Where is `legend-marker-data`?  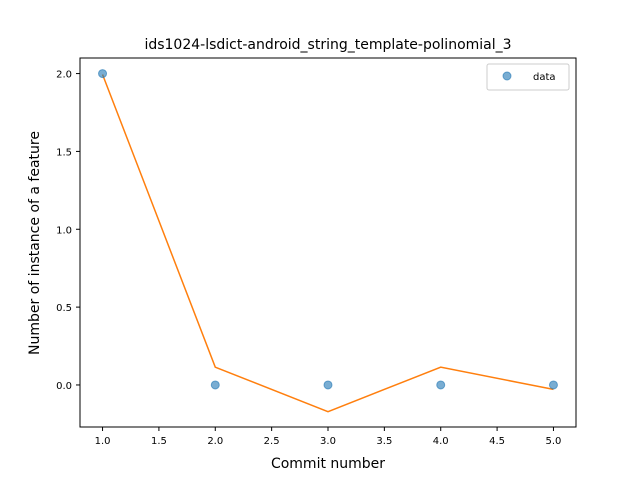
legend-marker-data is located at coordinates (507, 76).